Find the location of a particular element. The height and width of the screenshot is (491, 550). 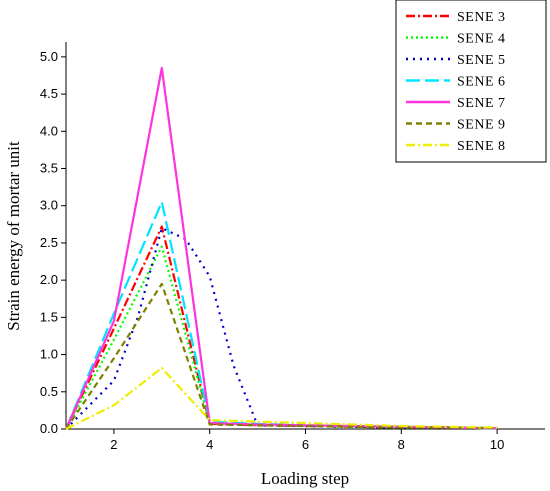

y-ticks: 0.0 0.5 1.0 1.5 2.0 2.5 3.0 3.5 4.0 4.5 5.0 is located at coordinates (53, 242).